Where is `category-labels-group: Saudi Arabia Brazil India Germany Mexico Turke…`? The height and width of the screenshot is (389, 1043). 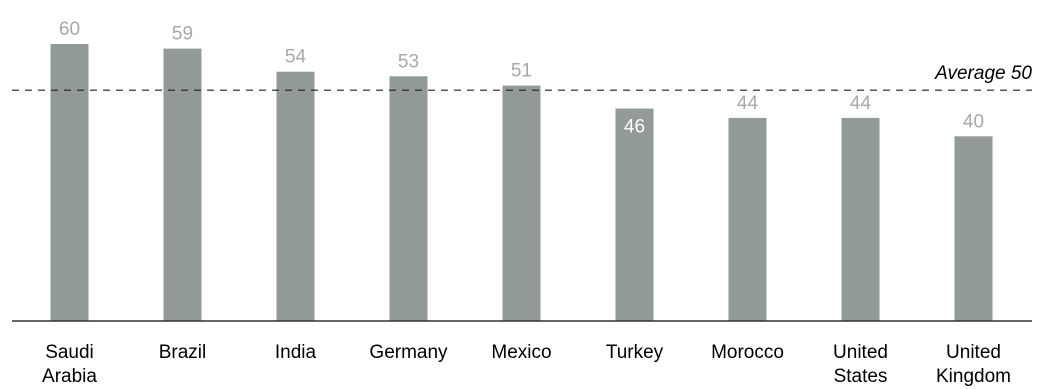
category-labels-group: Saudi Arabia Brazil India Germany Mexico Turke… is located at coordinates (526, 364).